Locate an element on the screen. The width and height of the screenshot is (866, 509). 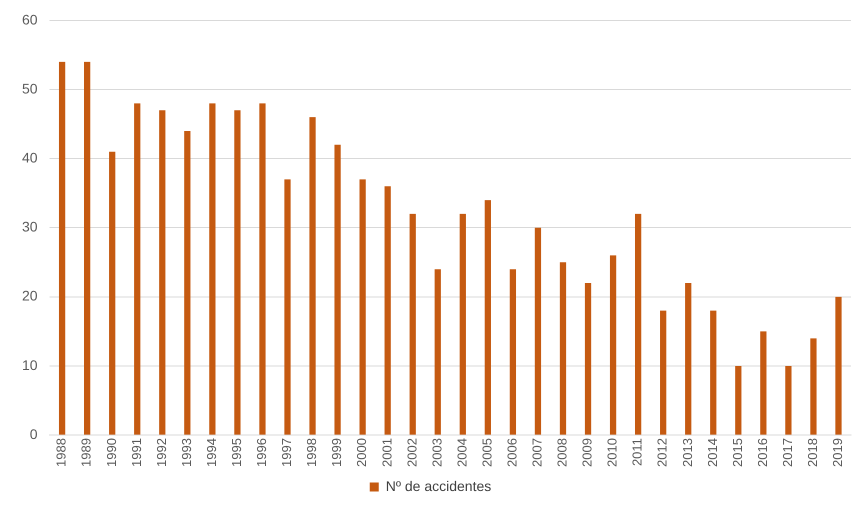
x-tick-label: 2002 is located at coordinates (412, 452).